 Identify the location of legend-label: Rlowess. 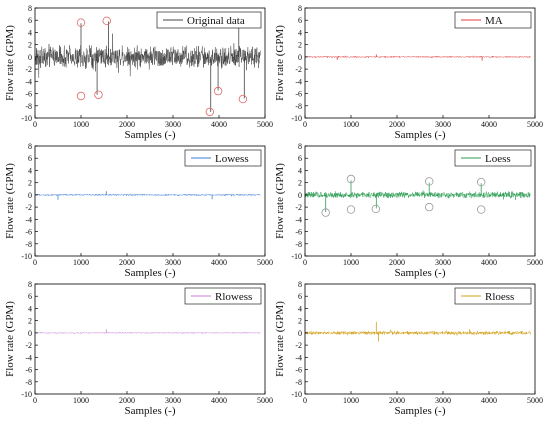
(233, 297).